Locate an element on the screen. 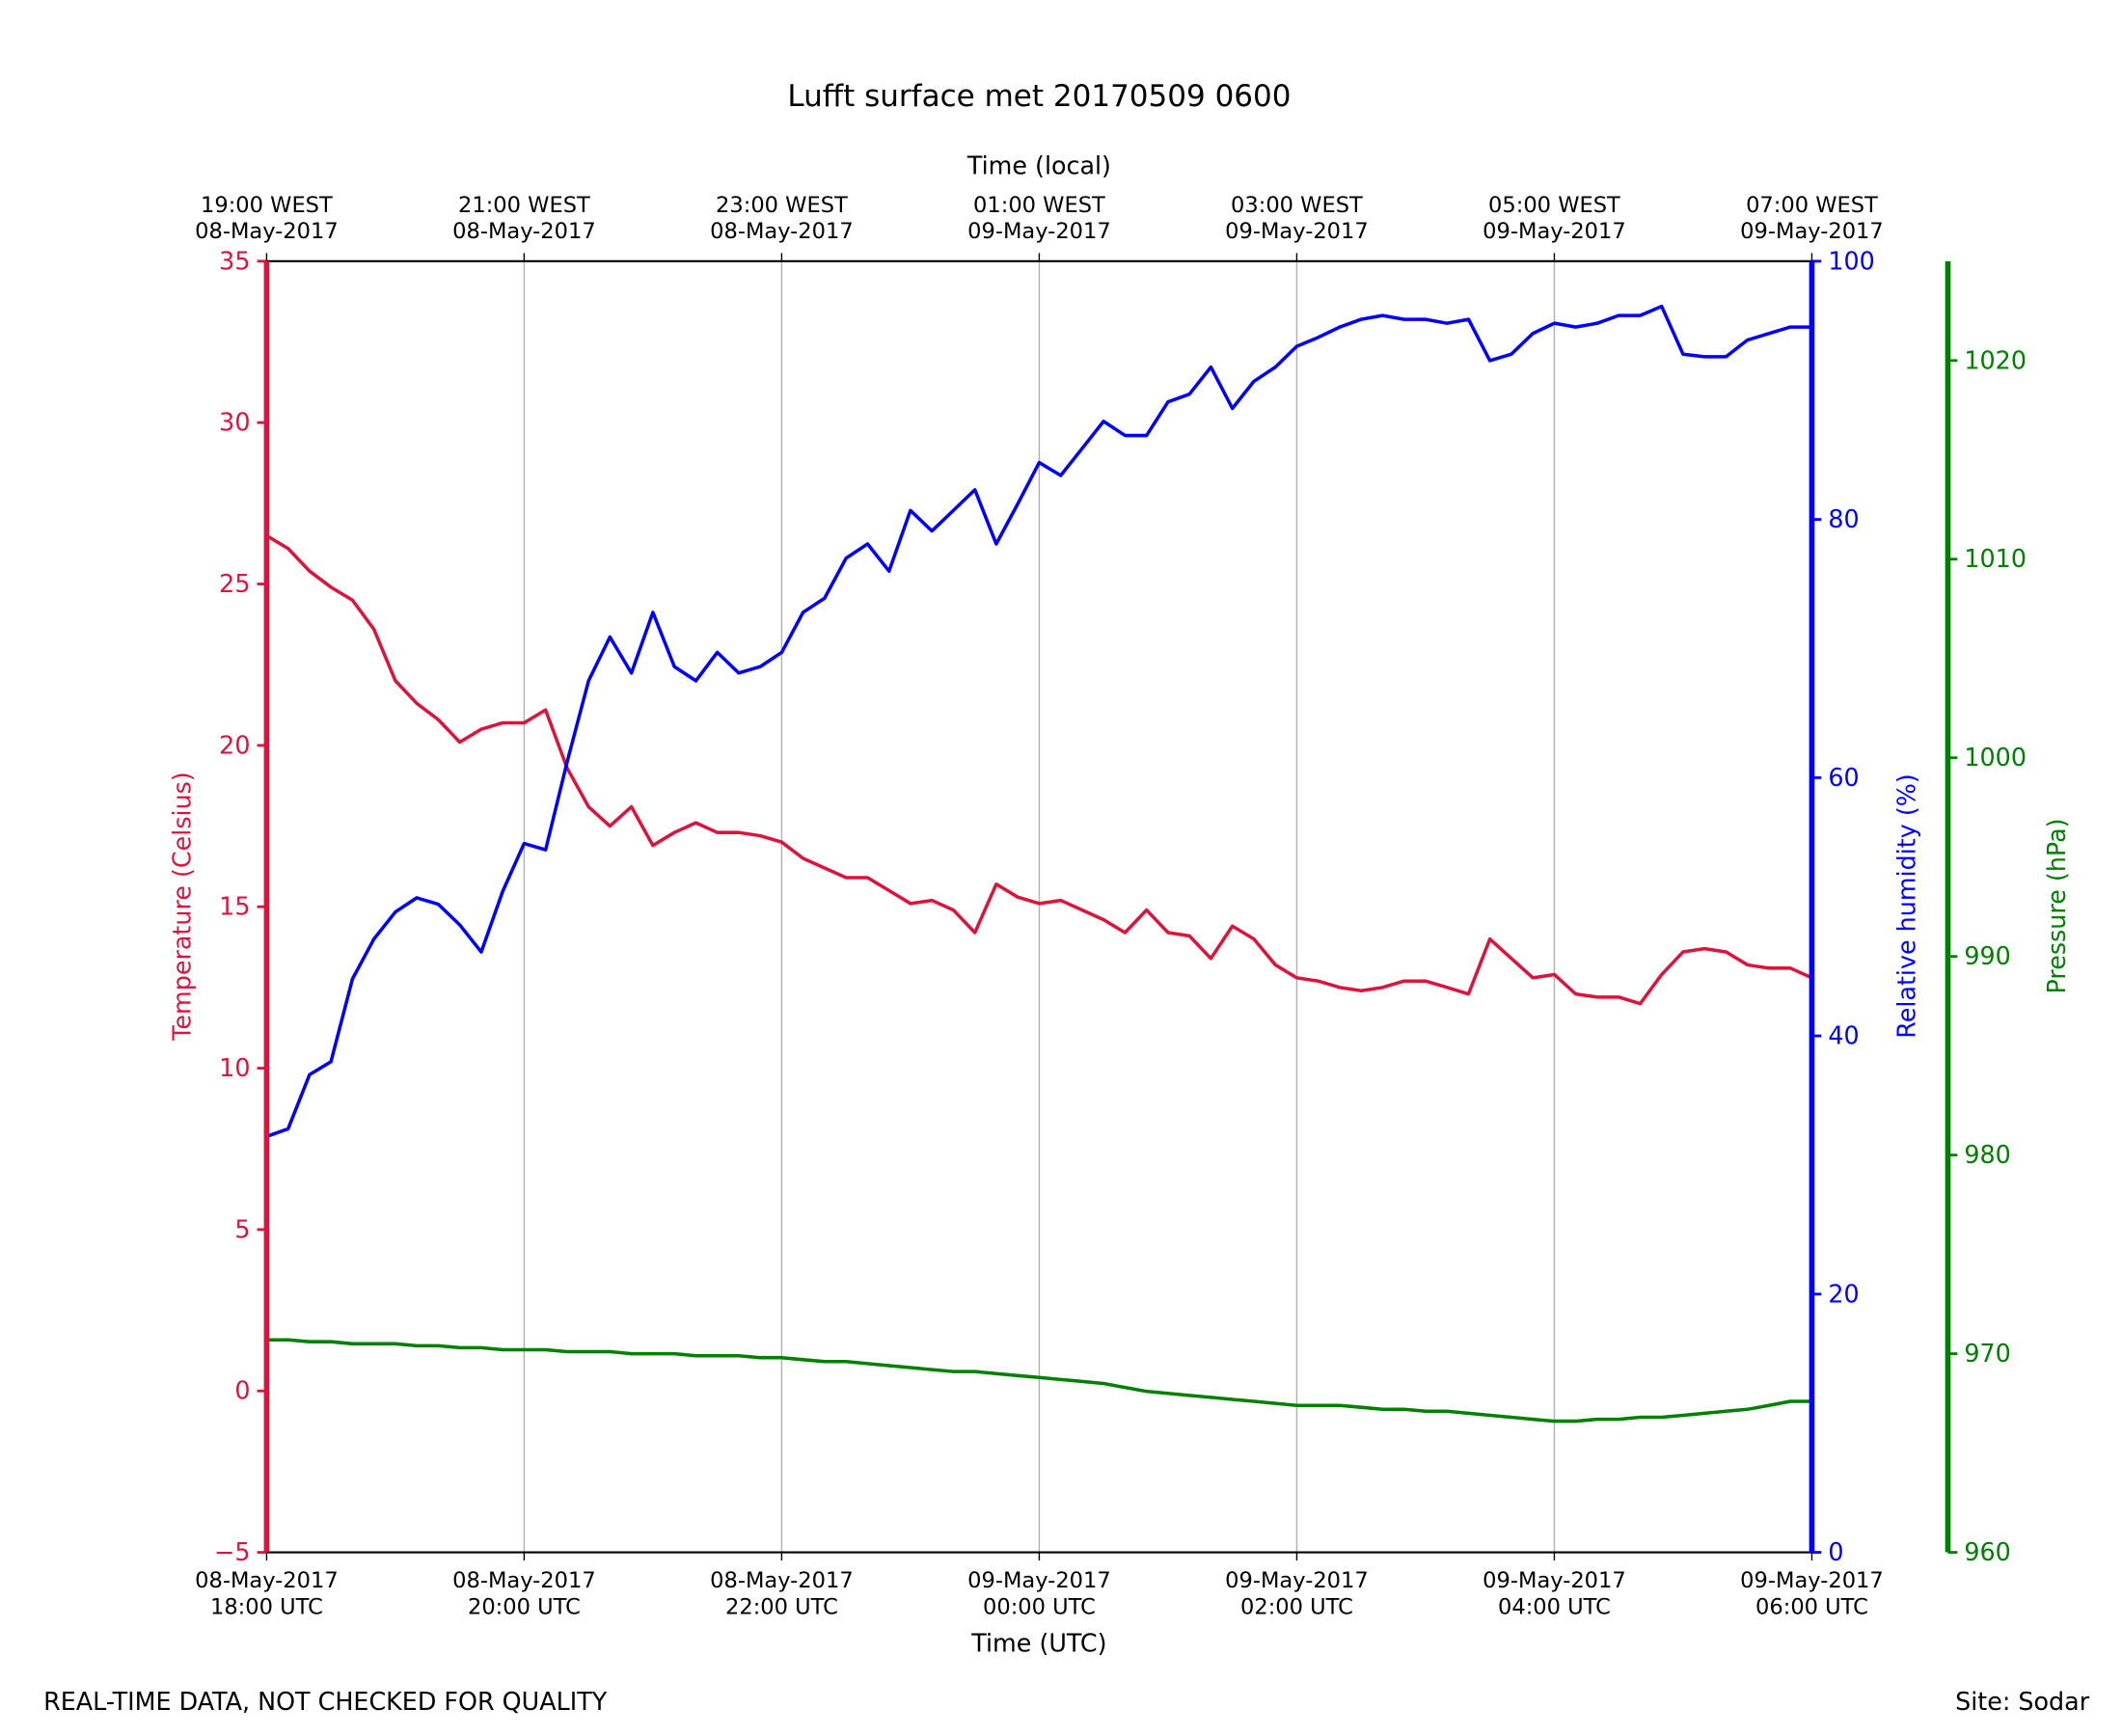 The image size is (2122, 1736). x2-tick-label: 21:00 WEST 08-May-2017 is located at coordinates (524, 219).